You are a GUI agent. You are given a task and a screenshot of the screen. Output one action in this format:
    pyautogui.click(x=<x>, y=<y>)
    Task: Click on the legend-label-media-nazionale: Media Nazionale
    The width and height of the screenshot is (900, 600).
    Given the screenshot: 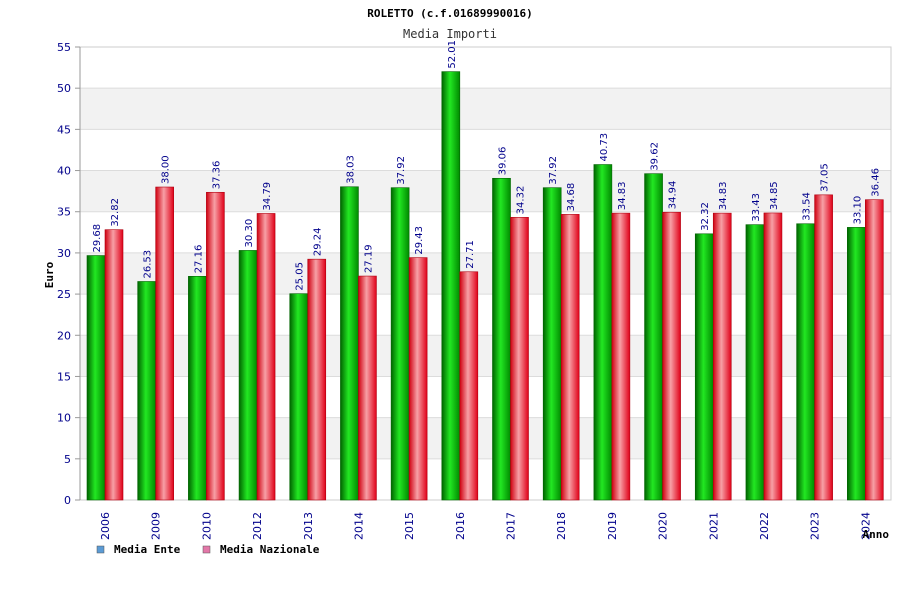 What is the action you would take?
    pyautogui.click(x=270, y=549)
    